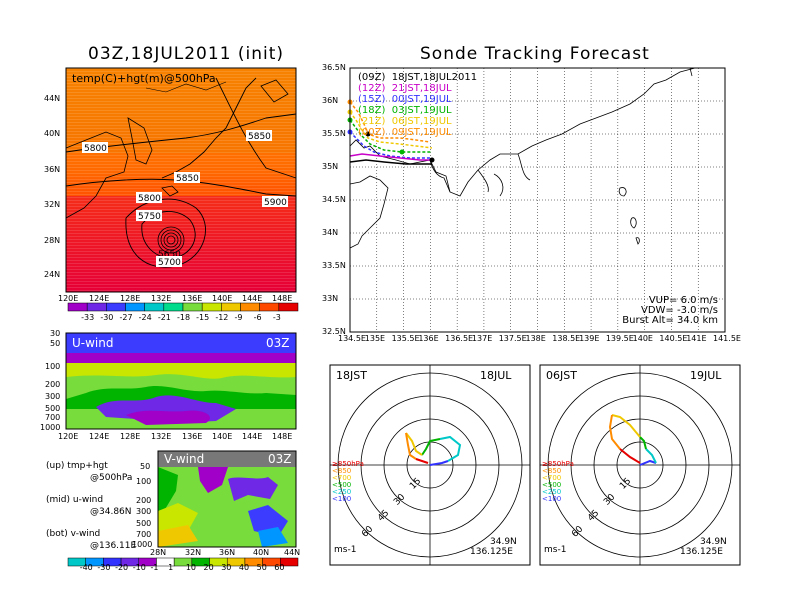 Image resolution: width=792 pixels, height=612 pixels. What do you see at coordinates (169, 255) in the screenshot?
I see `contour-label: 5650` at bounding box center [169, 255].